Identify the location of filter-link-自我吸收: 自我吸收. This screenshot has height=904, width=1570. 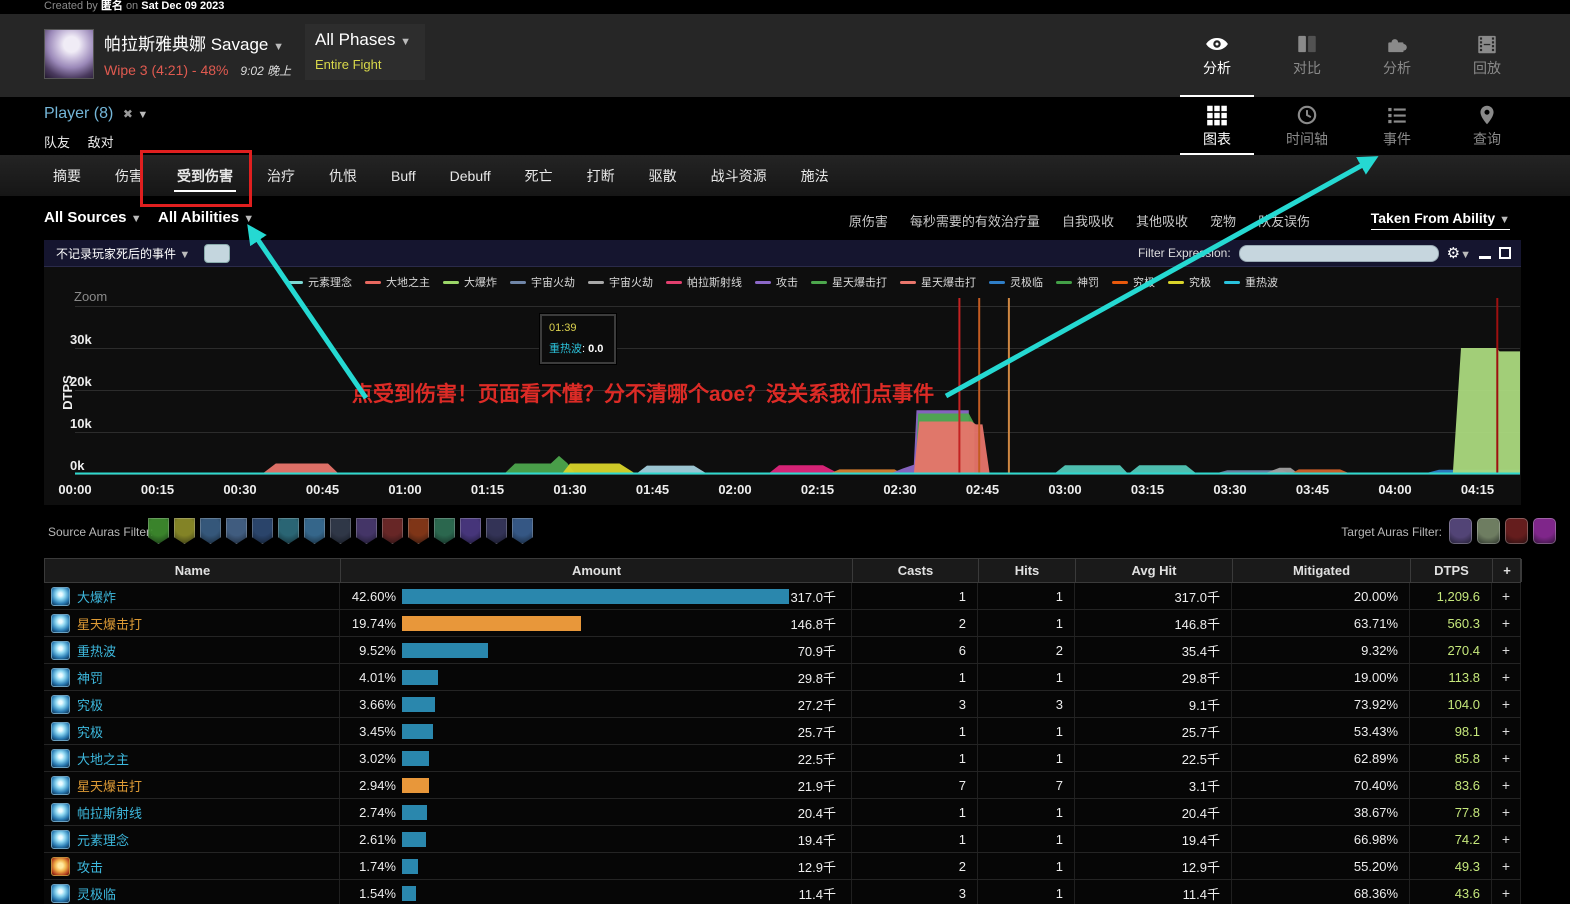
(1087, 221).